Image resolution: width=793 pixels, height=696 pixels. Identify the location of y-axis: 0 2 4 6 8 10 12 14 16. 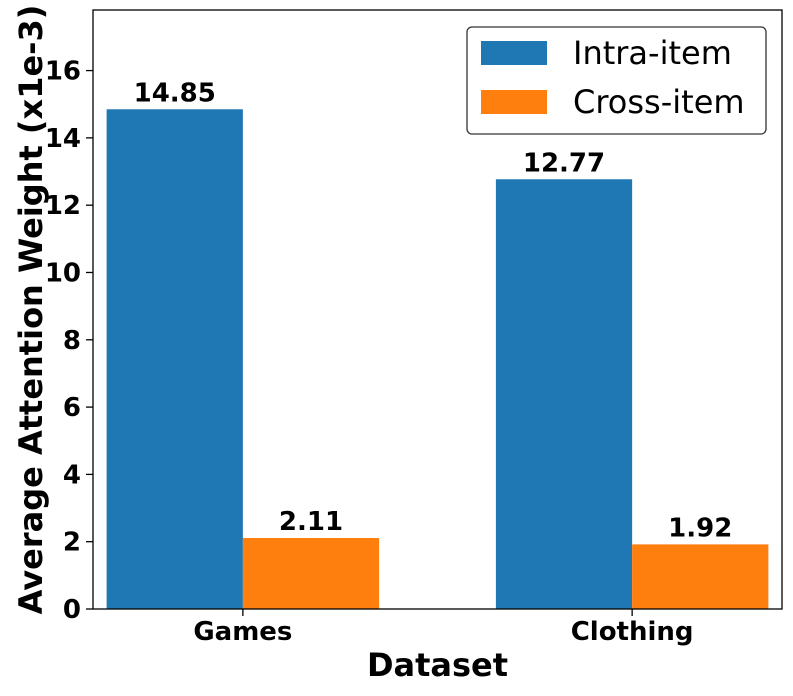
(69, 341).